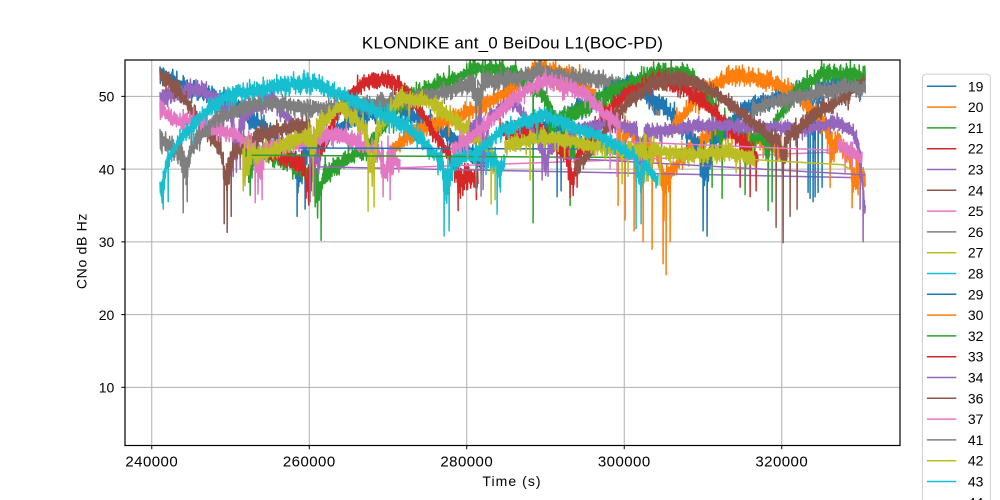  What do you see at coordinates (976, 294) in the screenshot?
I see `svg-text: 29` at bounding box center [976, 294].